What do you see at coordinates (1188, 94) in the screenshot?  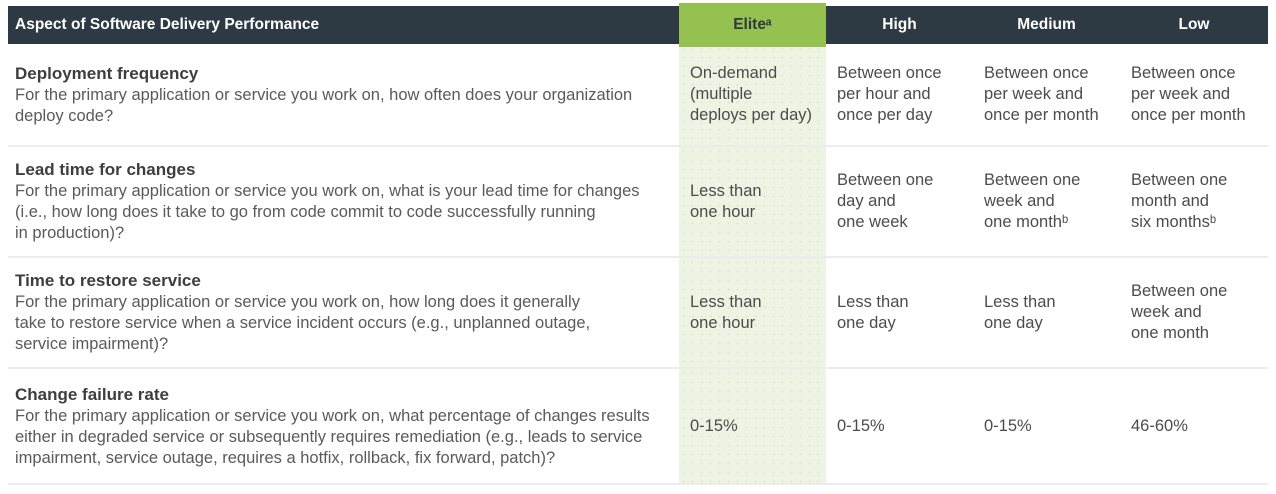 I see `value-low: Between once per week and once per month` at bounding box center [1188, 94].